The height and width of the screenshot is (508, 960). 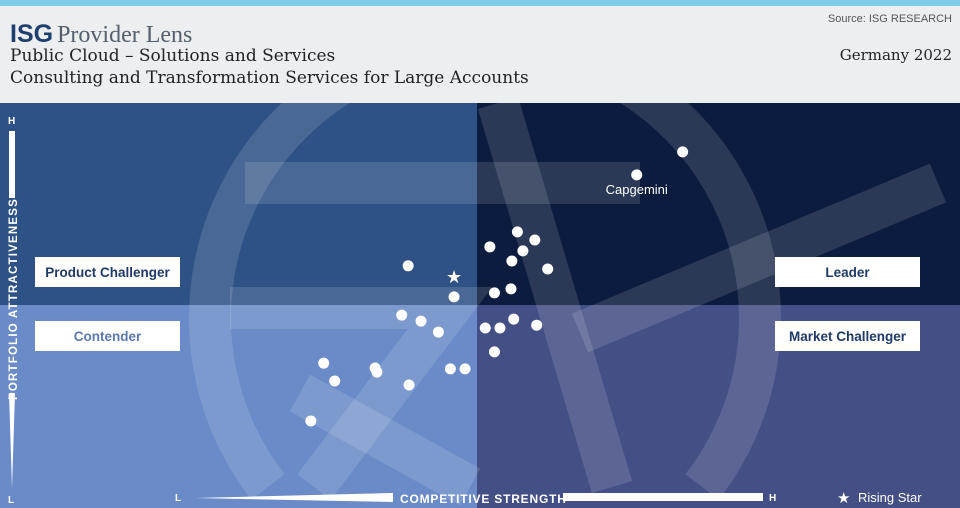 What do you see at coordinates (843, 498) in the screenshot?
I see `legend-star-icon: ★` at bounding box center [843, 498].